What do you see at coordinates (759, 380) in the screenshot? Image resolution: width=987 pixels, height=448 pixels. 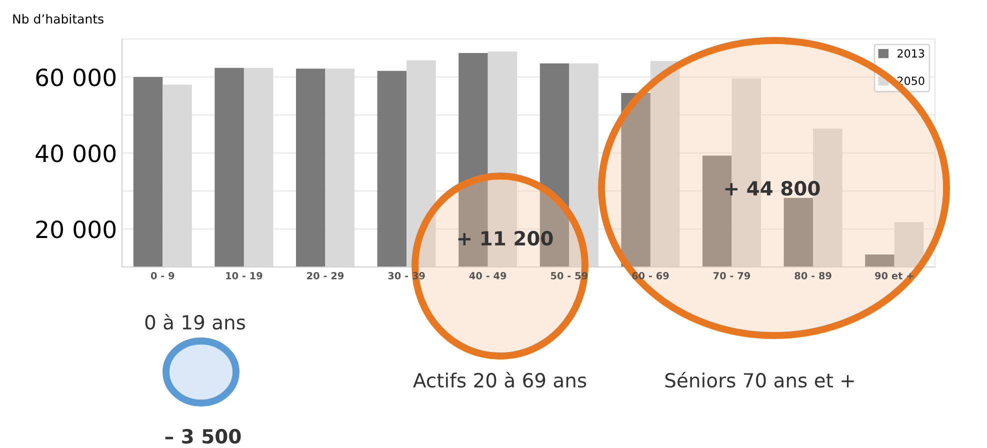 I see `text: Séniors 70 ans et +` at bounding box center [759, 380].